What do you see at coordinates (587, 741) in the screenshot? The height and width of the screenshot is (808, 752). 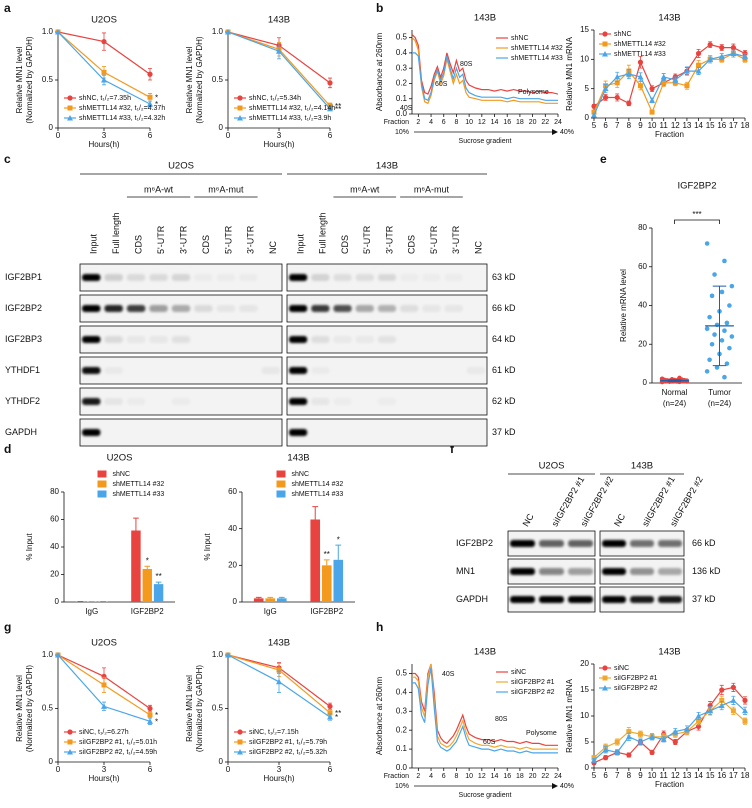 I see `y-tick-label: 5` at bounding box center [587, 741].